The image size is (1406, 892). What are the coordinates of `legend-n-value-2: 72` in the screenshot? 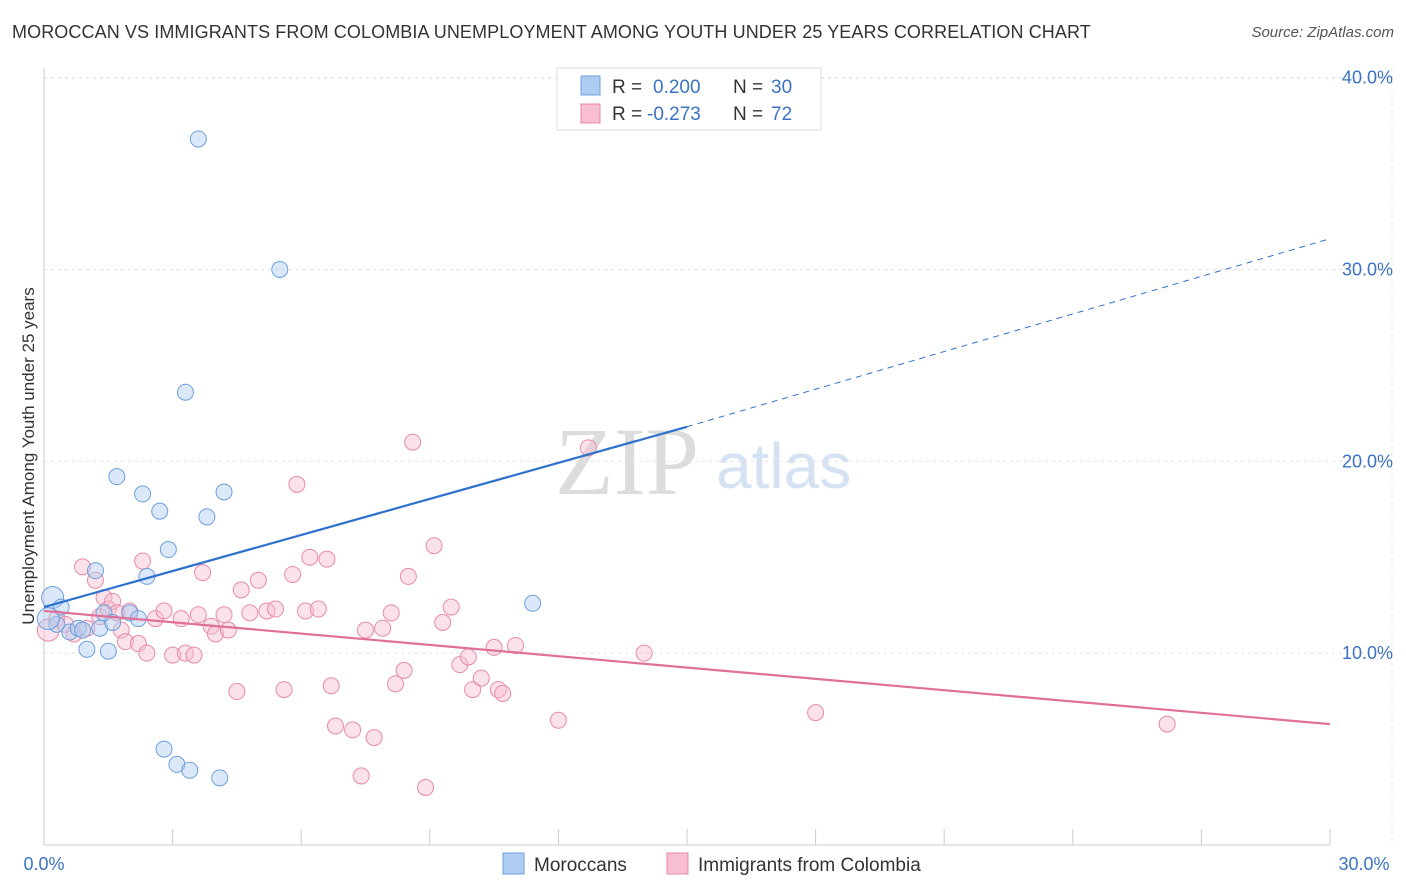 It's located at (781, 114).